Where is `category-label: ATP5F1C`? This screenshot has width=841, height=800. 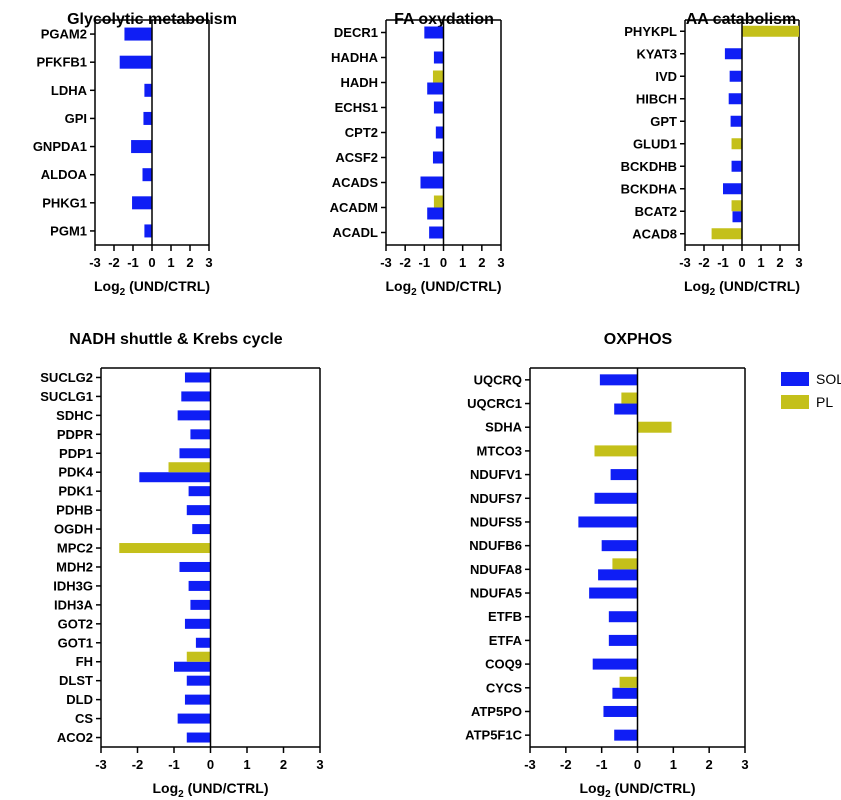
category-label: ATP5F1C is located at coordinates (493, 735).